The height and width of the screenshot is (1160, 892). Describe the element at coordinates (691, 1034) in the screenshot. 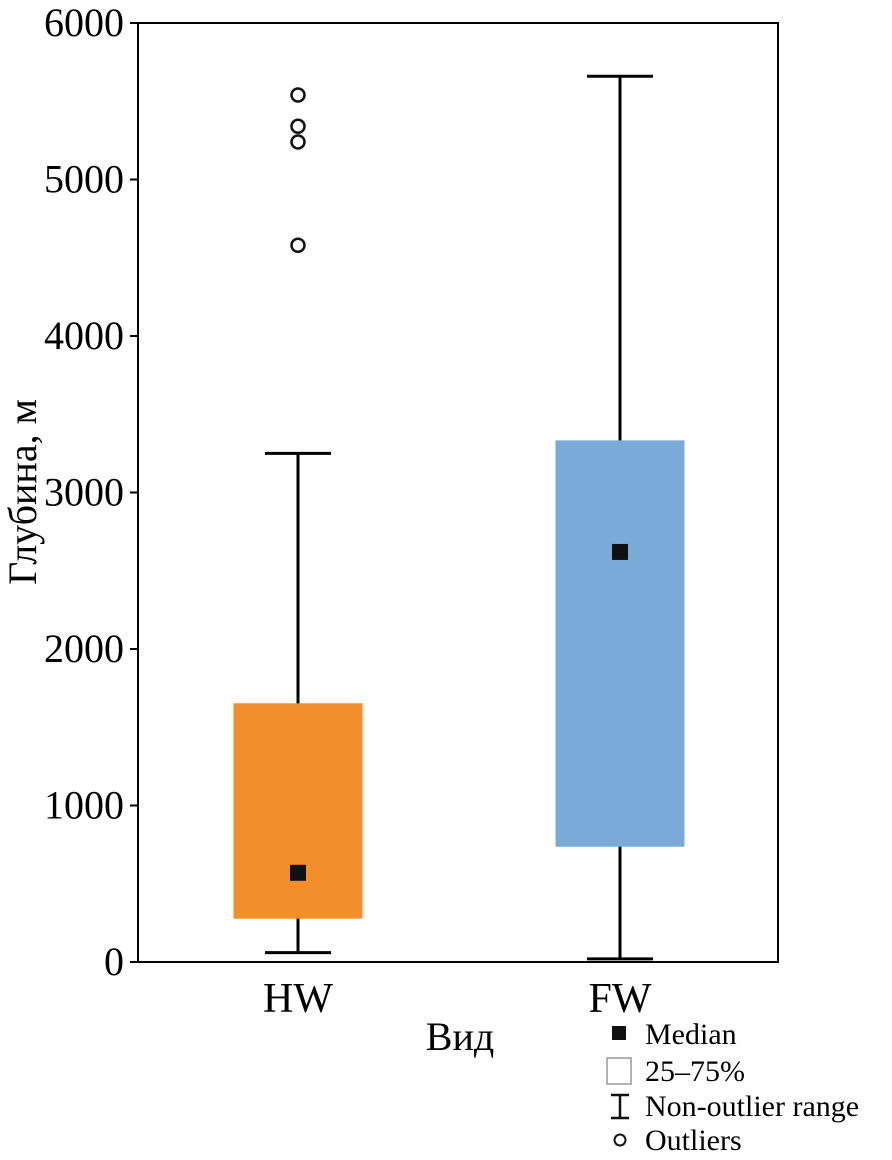

I see `legend-median-label: Median` at that location.